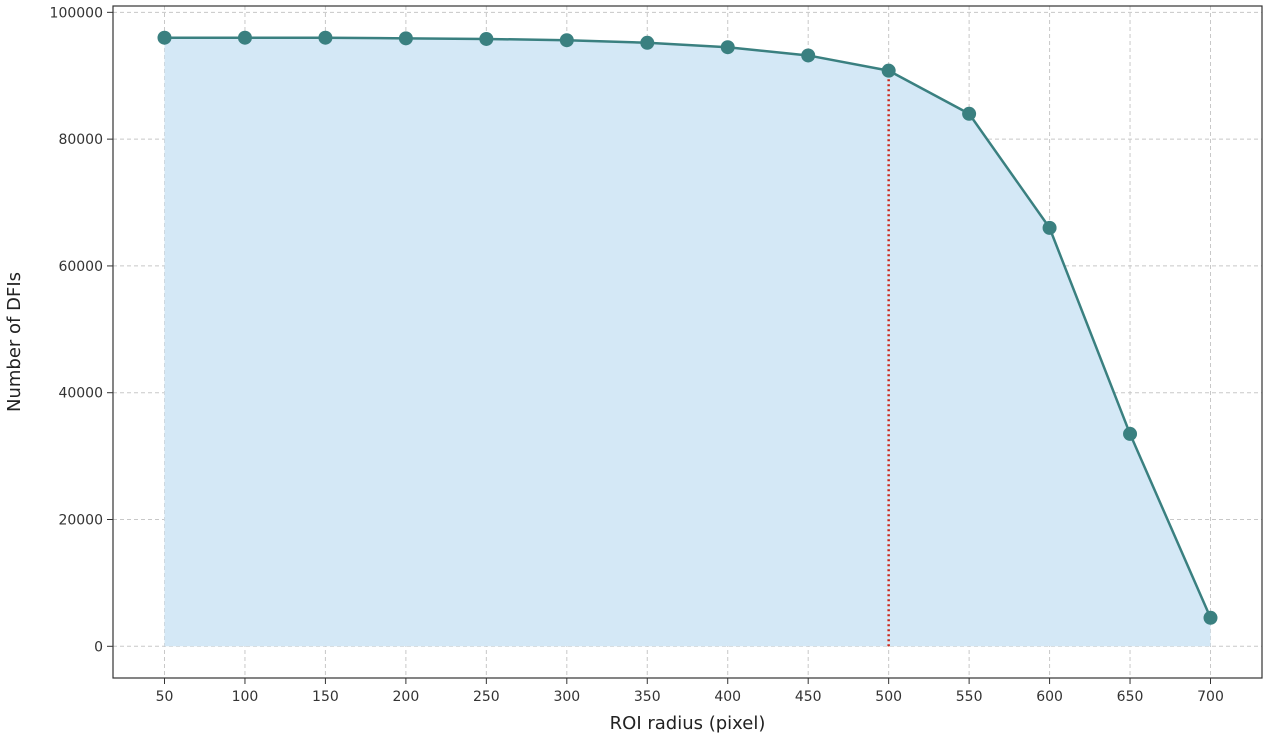 The width and height of the screenshot is (1280, 742). I want to click on y-tick-label: 20000, so click(80, 521).